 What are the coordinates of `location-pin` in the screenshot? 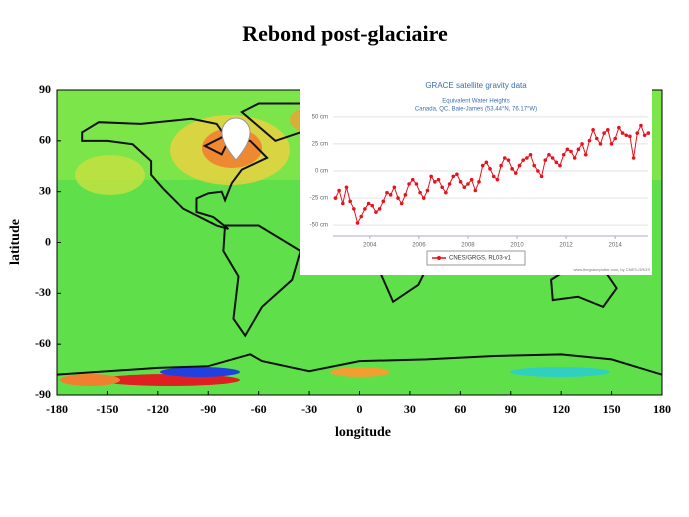 It's located at (236, 139).